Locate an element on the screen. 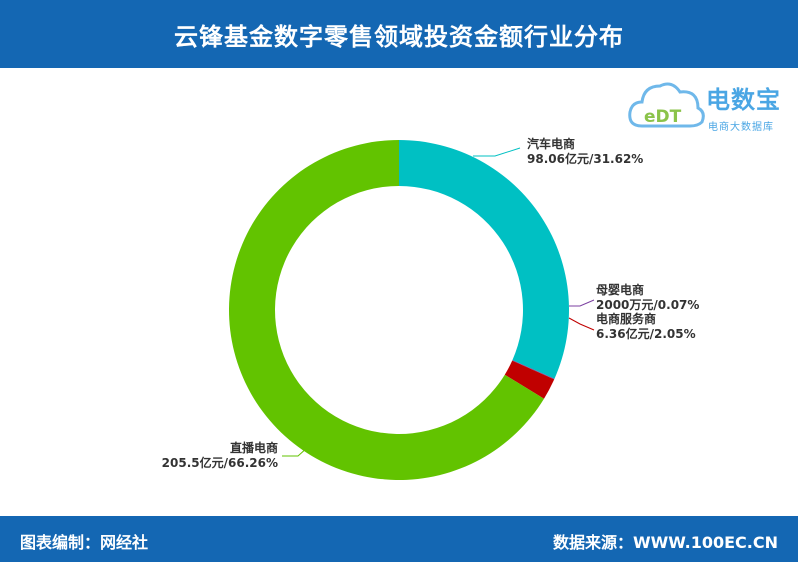 The width and height of the screenshot is (798, 562). cloud-logo-icon: eDT is located at coordinates (666, 105).